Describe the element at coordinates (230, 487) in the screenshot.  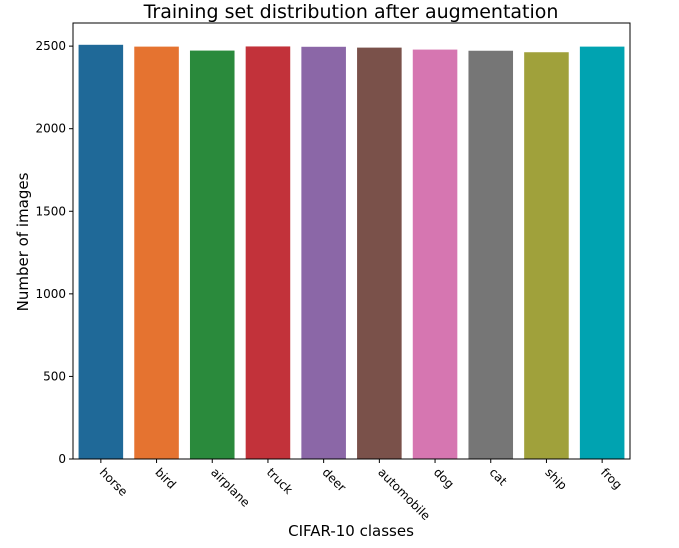
I see `x-tick-label-airplane: airplane` at that location.